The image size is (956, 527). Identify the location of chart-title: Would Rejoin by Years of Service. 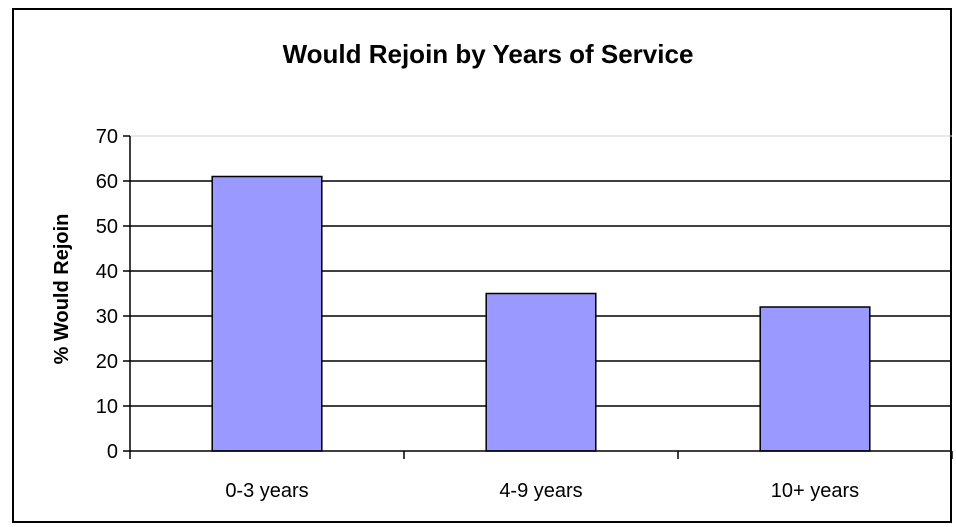
(488, 54).